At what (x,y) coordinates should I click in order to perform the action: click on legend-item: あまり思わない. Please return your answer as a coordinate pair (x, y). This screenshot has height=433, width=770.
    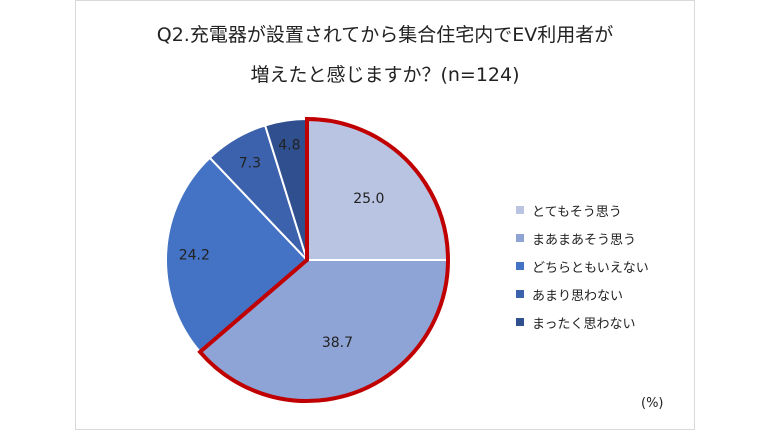
    Looking at the image, I should click on (582, 294).